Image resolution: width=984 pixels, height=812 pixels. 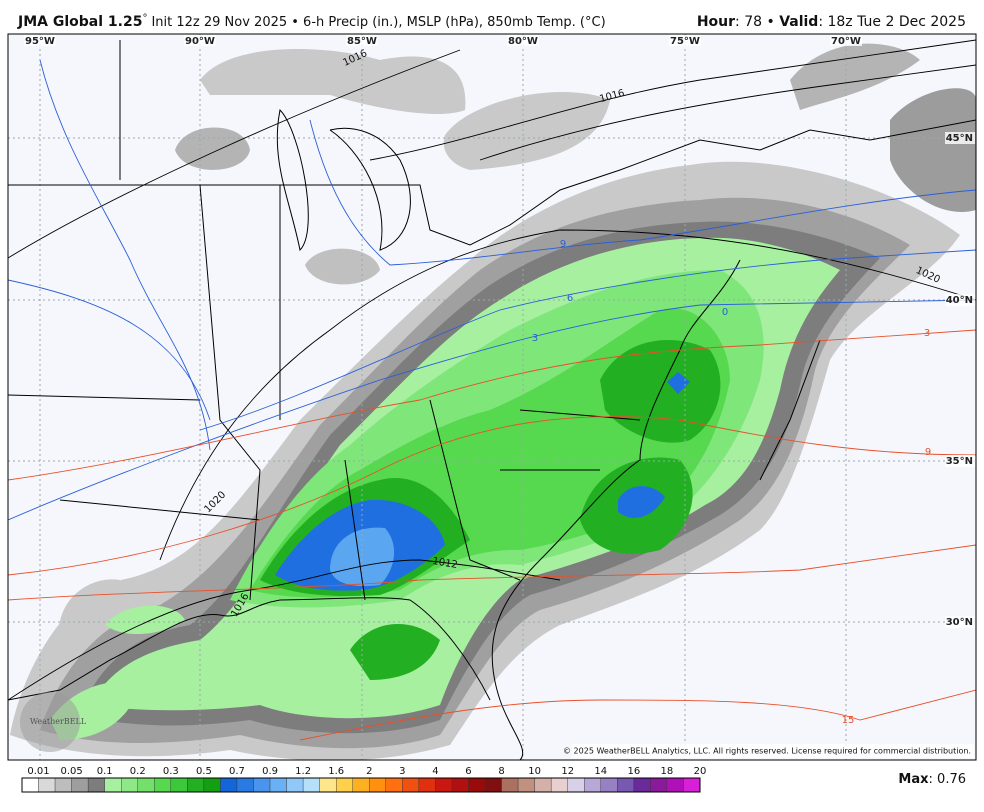 What do you see at coordinates (700, 771) in the screenshot?
I see `colorbar-label: 20` at bounding box center [700, 771].